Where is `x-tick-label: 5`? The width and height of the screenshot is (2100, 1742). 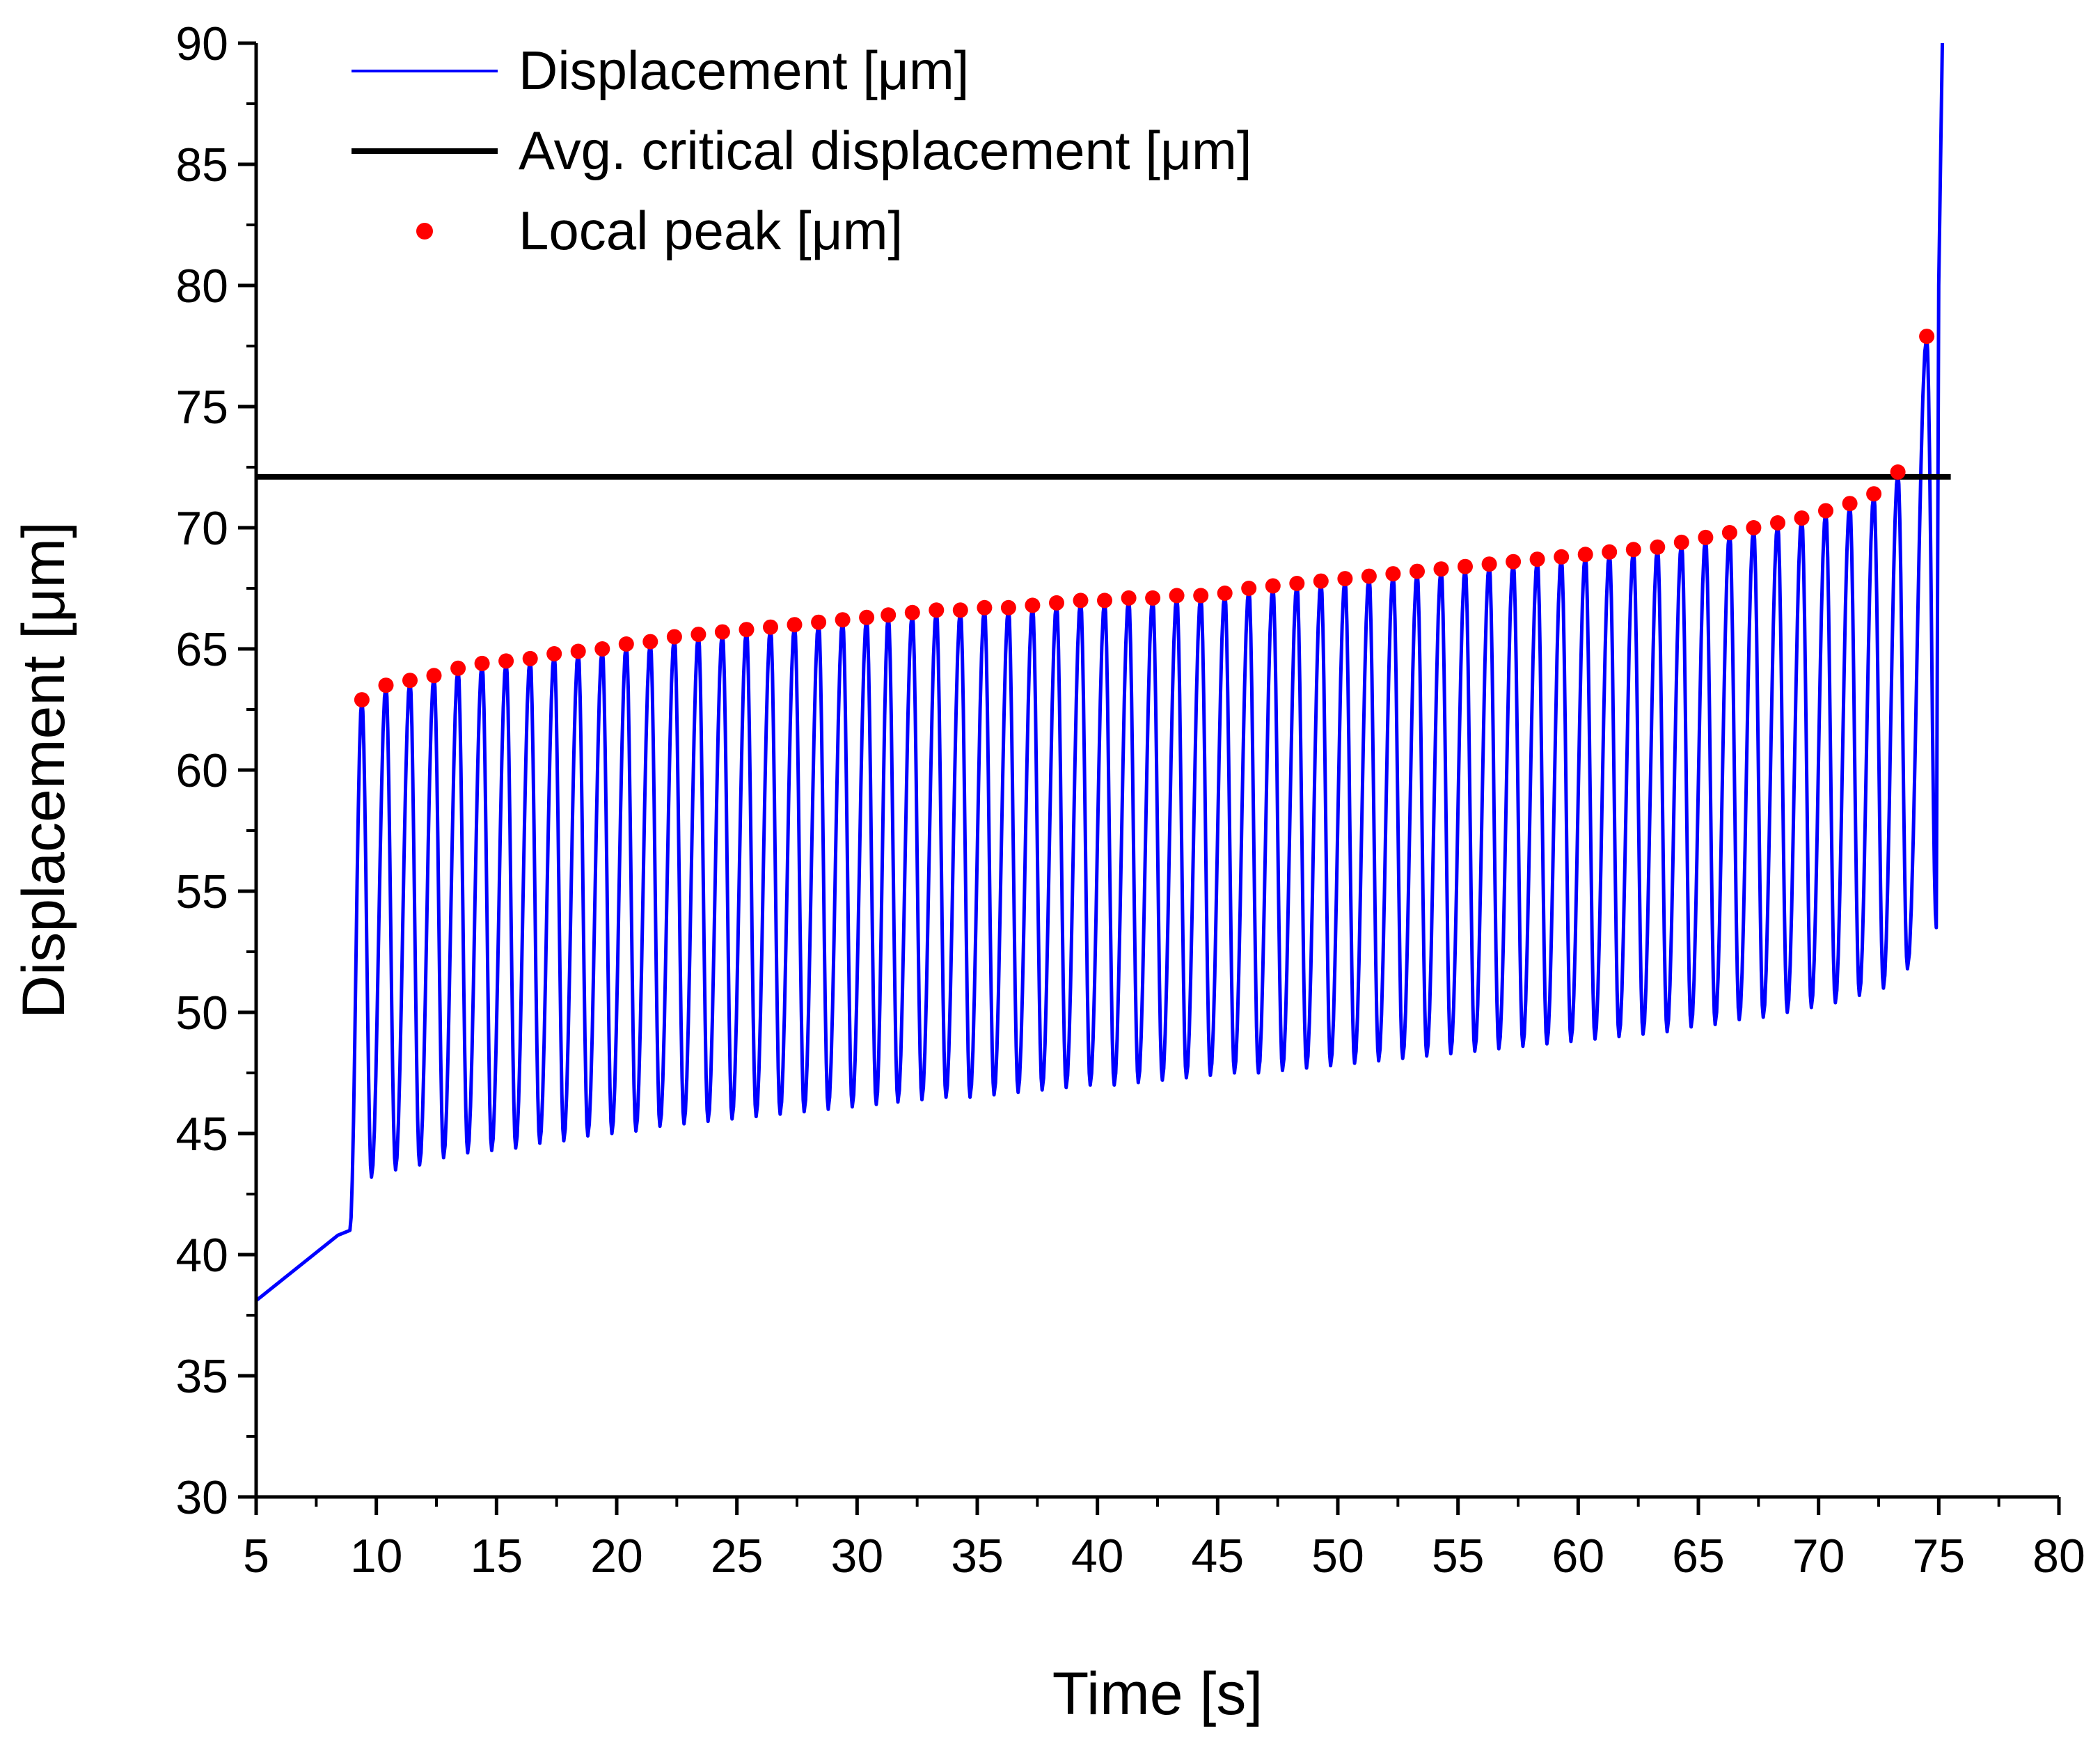
x-tick-label: 5 is located at coordinates (256, 1556).